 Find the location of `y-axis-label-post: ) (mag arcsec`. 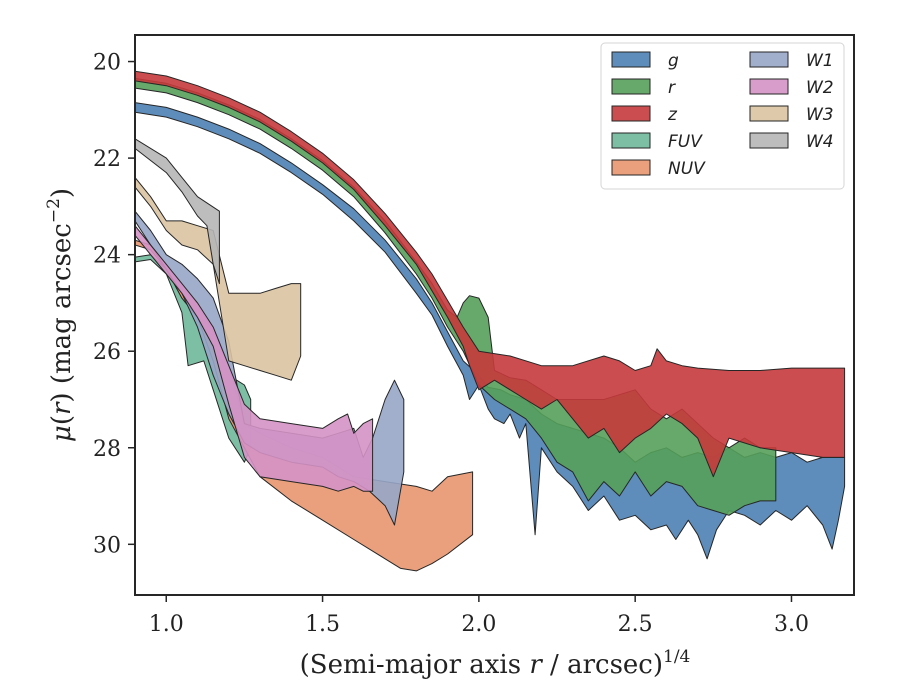

y-axis-label-post: ) (mag arcsec is located at coordinates (62, 312).